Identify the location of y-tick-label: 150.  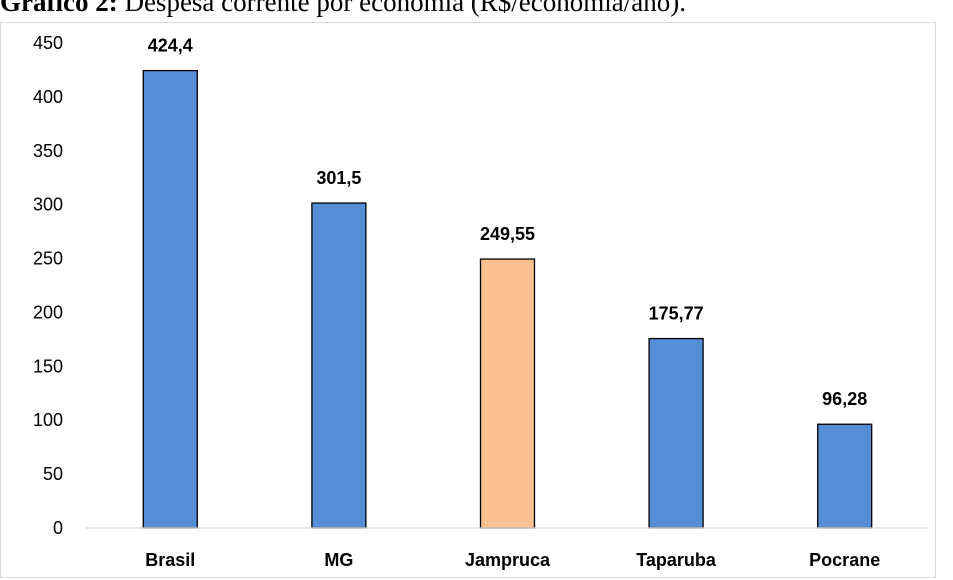
(48, 366).